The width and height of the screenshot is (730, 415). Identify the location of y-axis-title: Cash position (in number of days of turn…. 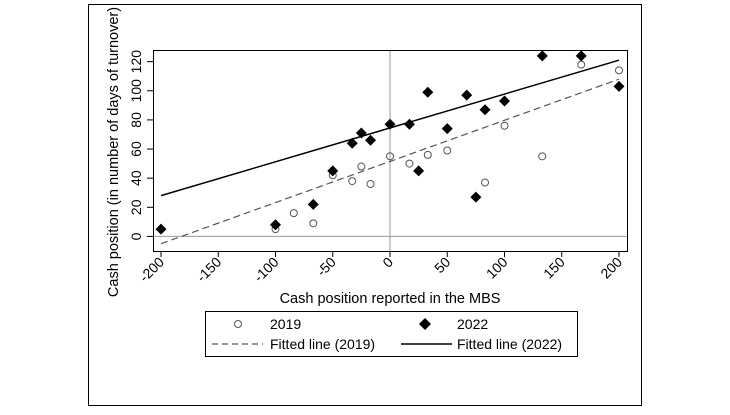
(114, 152).